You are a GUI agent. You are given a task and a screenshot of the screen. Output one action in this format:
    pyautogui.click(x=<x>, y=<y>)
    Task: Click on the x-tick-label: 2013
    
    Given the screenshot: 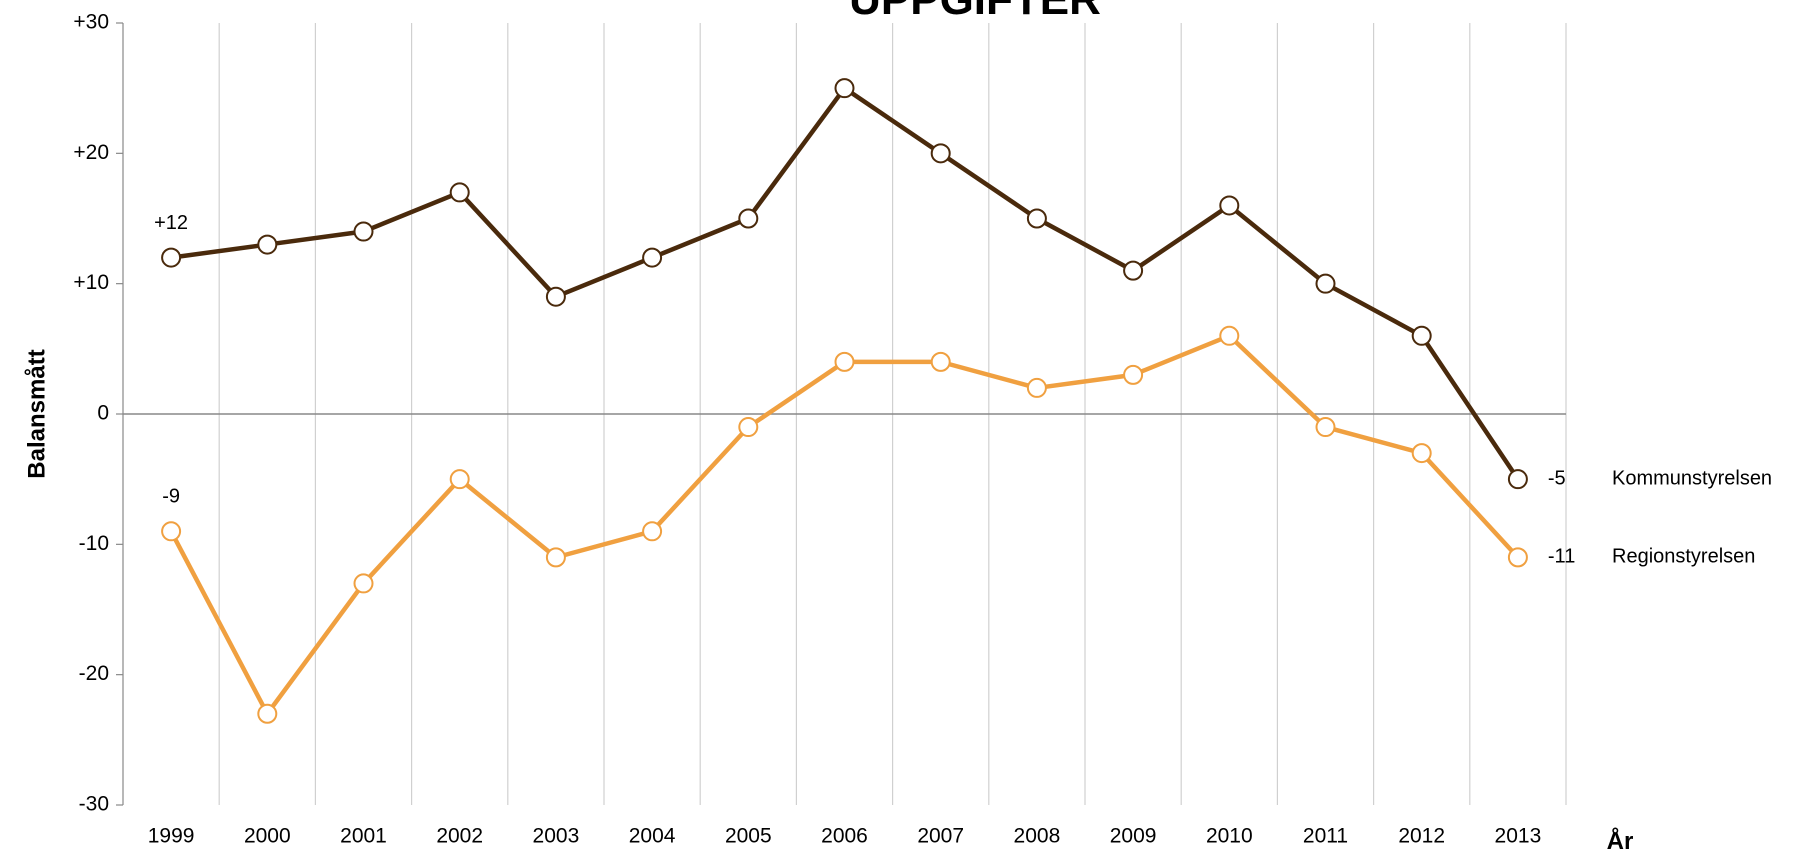 What is the action you would take?
    pyautogui.click(x=1518, y=836)
    